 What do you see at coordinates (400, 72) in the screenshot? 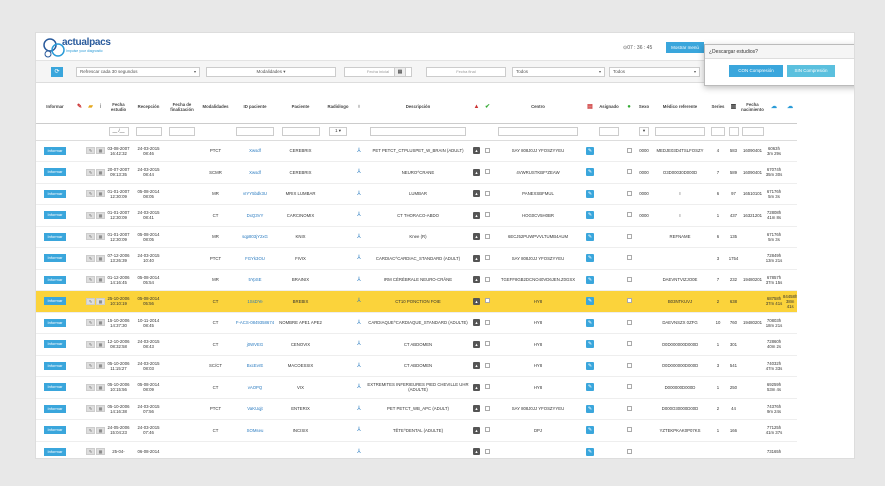
I see `calendar-icon: ▦` at bounding box center [400, 72].